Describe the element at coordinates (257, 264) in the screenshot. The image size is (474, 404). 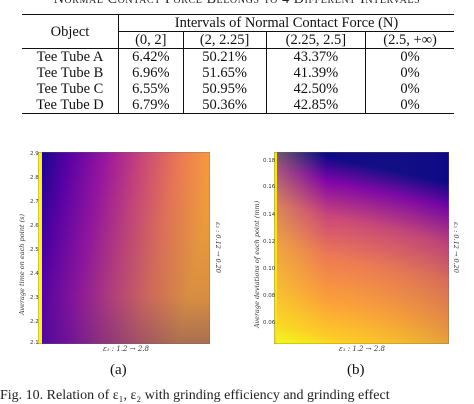
I see `y-axis-label: Average deviations of each point (mm)` at that location.